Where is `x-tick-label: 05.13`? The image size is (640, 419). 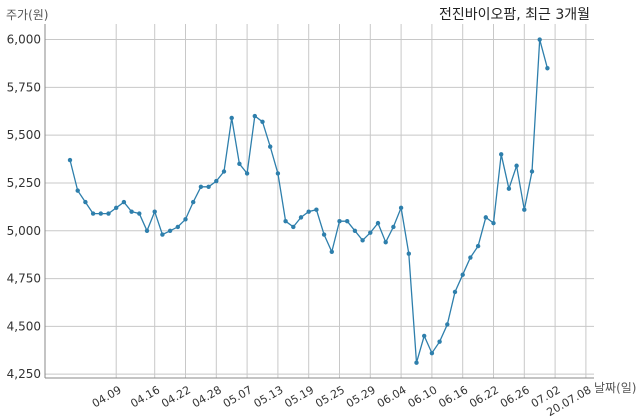 x-tick-label: 05.13 is located at coordinates (269, 396).